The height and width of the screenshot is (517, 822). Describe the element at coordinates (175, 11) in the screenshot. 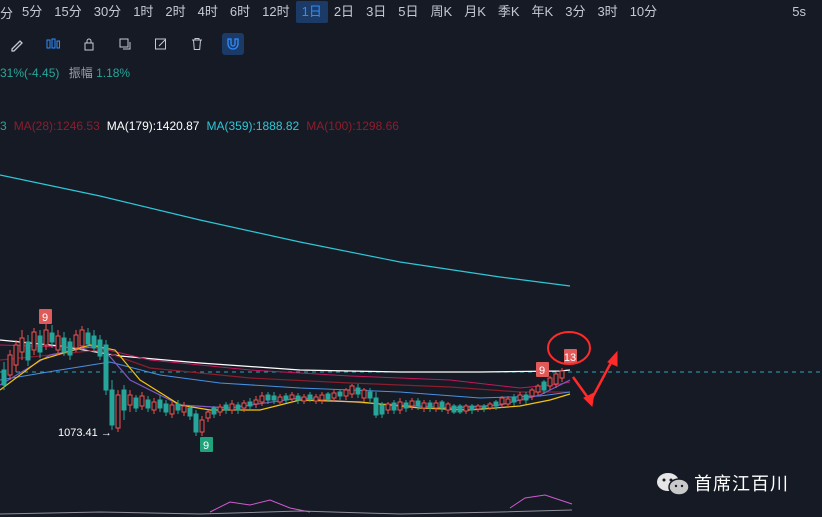

I see `interval-5: 2时` at that location.